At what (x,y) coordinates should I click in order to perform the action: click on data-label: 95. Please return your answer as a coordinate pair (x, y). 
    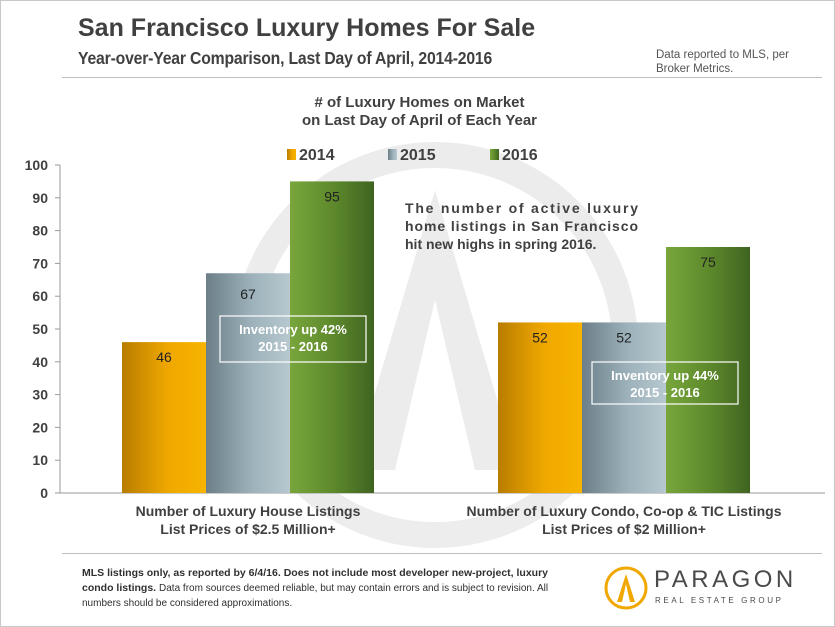
    Looking at the image, I should click on (332, 196).